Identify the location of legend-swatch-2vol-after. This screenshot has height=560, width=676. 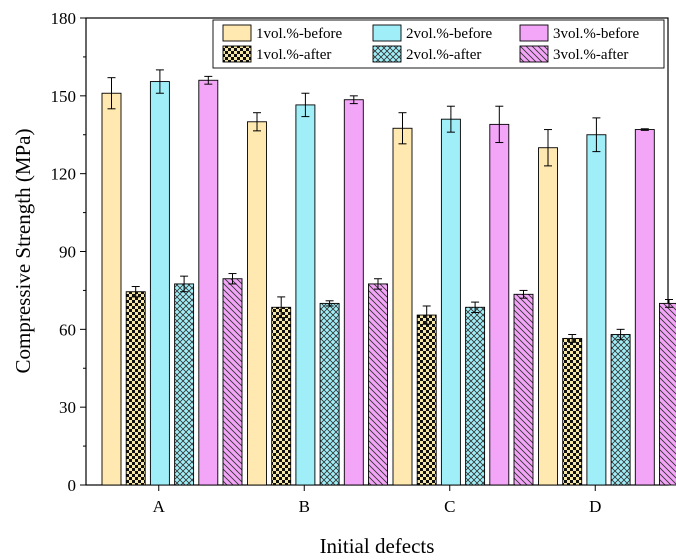
(387, 54).